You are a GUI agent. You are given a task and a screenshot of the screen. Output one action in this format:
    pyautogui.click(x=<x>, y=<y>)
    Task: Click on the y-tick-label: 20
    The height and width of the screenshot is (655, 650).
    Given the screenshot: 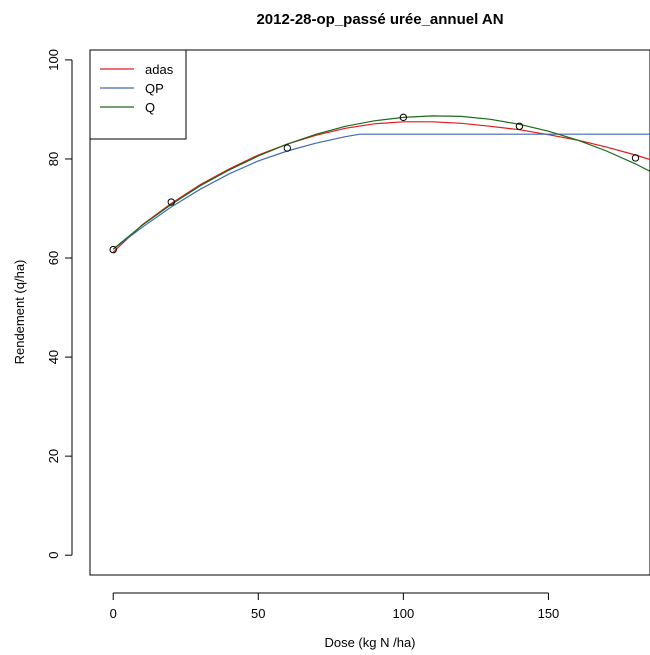 What is the action you would take?
    pyautogui.click(x=53, y=456)
    